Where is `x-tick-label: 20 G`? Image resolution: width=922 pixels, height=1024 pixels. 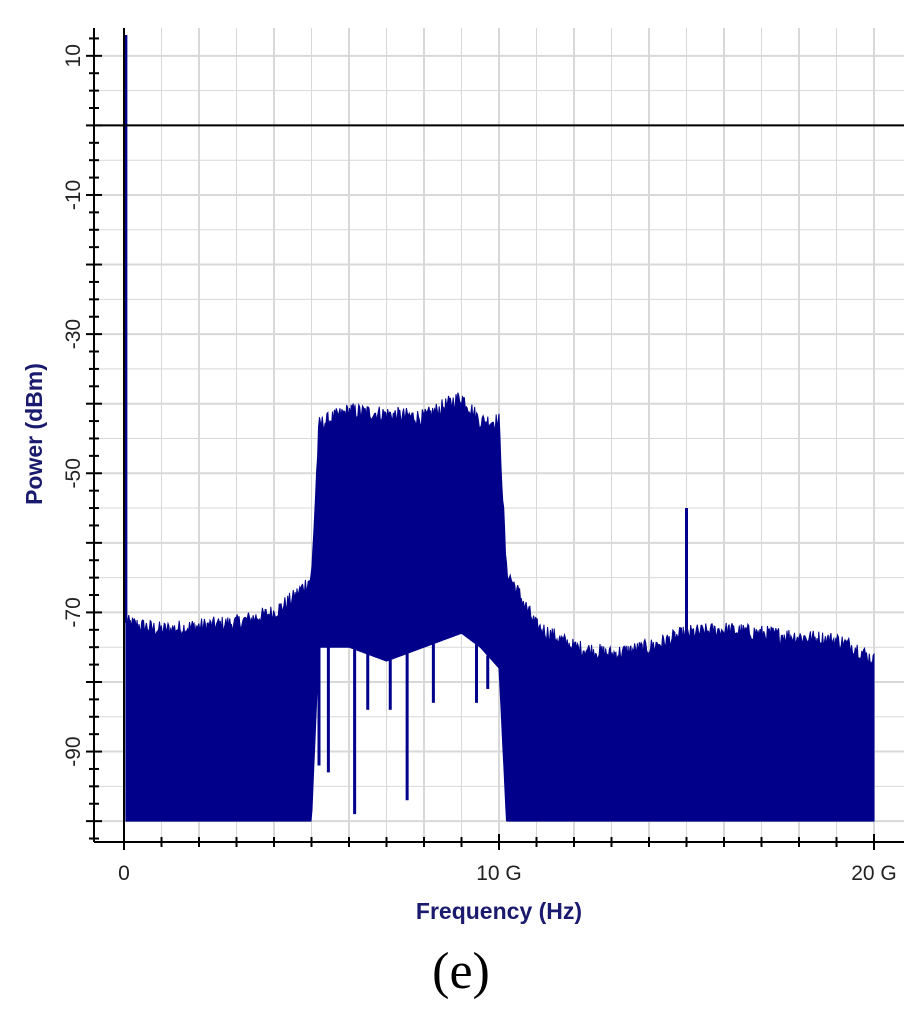
x-tick-label: 20 G is located at coordinates (874, 873).